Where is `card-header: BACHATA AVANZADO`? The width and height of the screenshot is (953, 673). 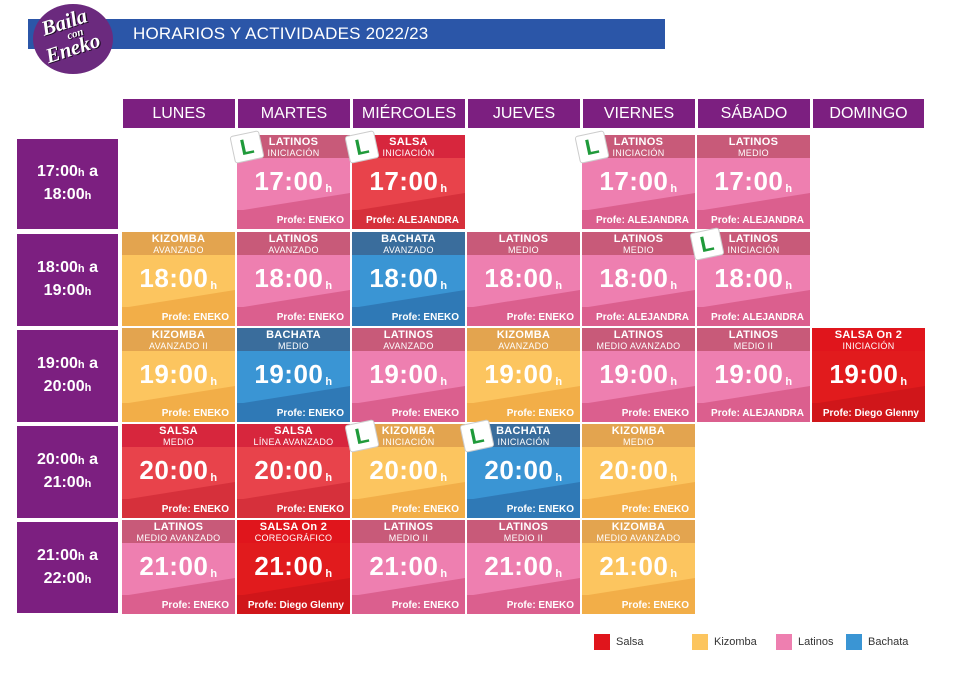 card-header: BACHATA AVANZADO is located at coordinates (408, 243).